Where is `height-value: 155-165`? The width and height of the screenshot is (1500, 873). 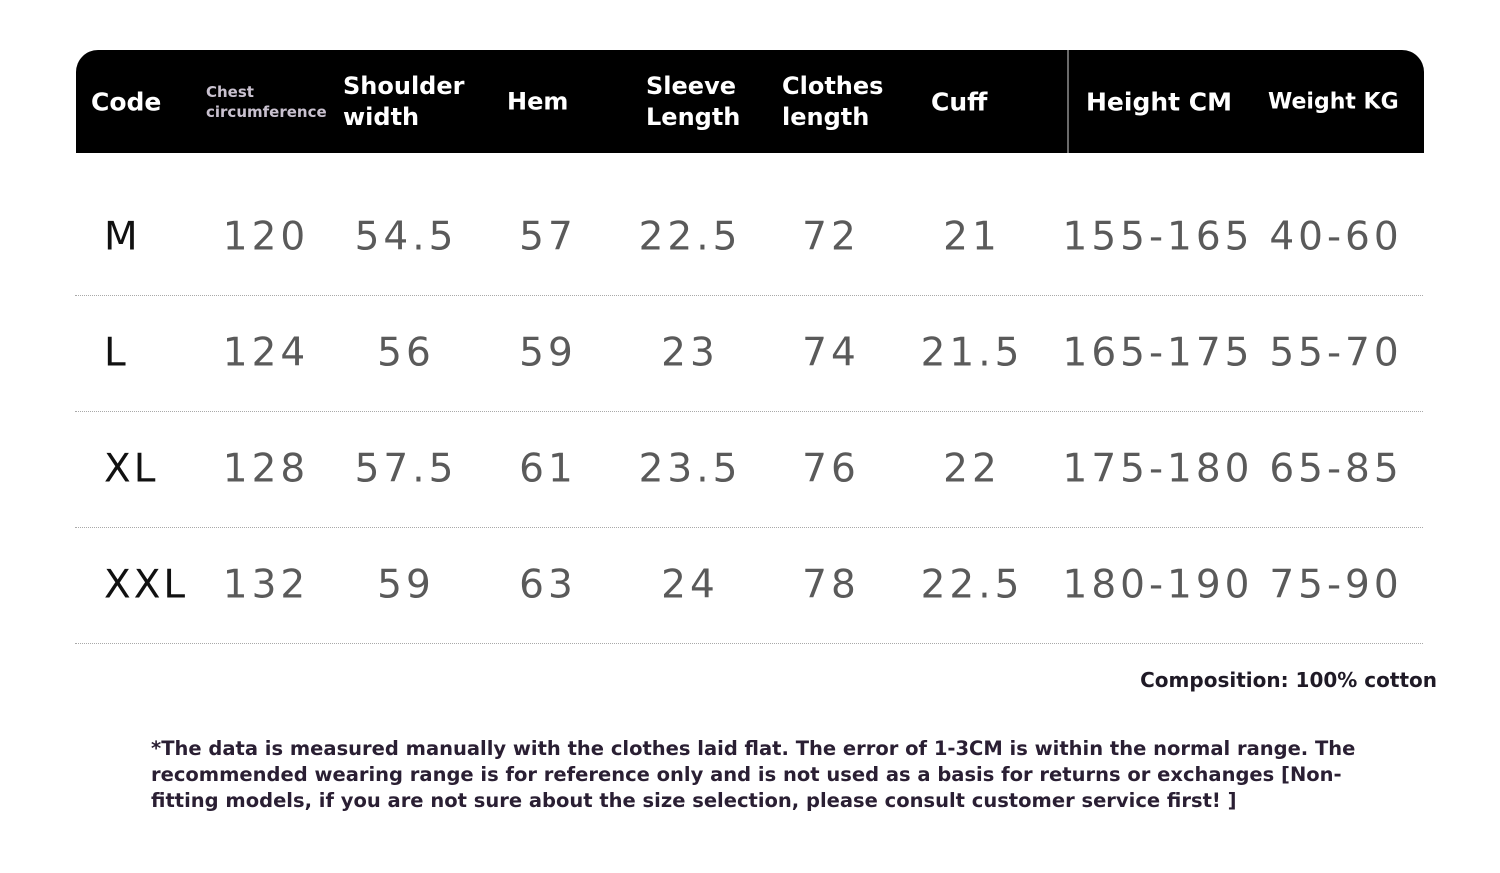 height-value: 155-165 is located at coordinates (1158, 237).